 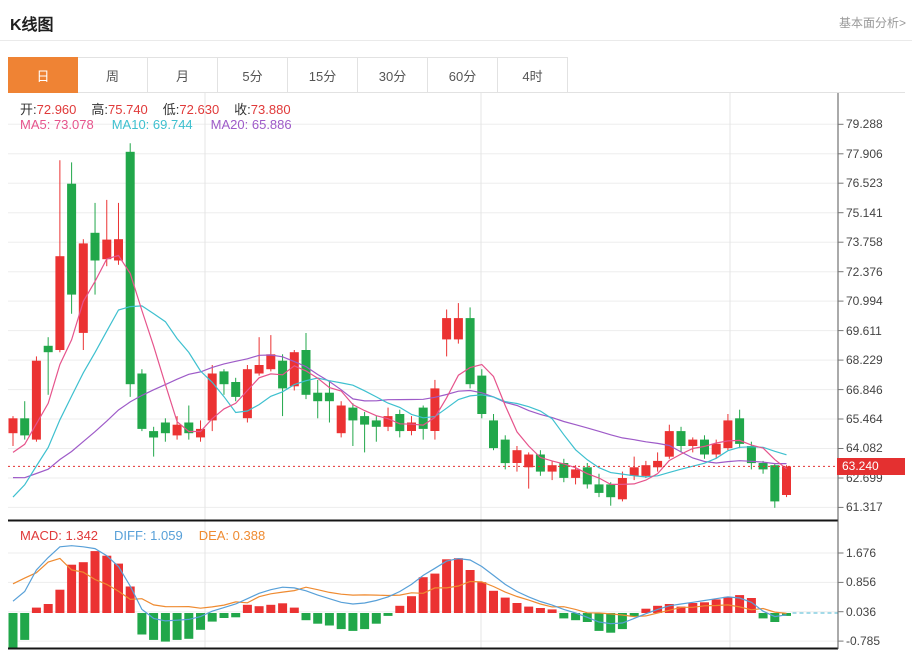 I want to click on ma20-value: MA20: 65.886, so click(x=251, y=124).